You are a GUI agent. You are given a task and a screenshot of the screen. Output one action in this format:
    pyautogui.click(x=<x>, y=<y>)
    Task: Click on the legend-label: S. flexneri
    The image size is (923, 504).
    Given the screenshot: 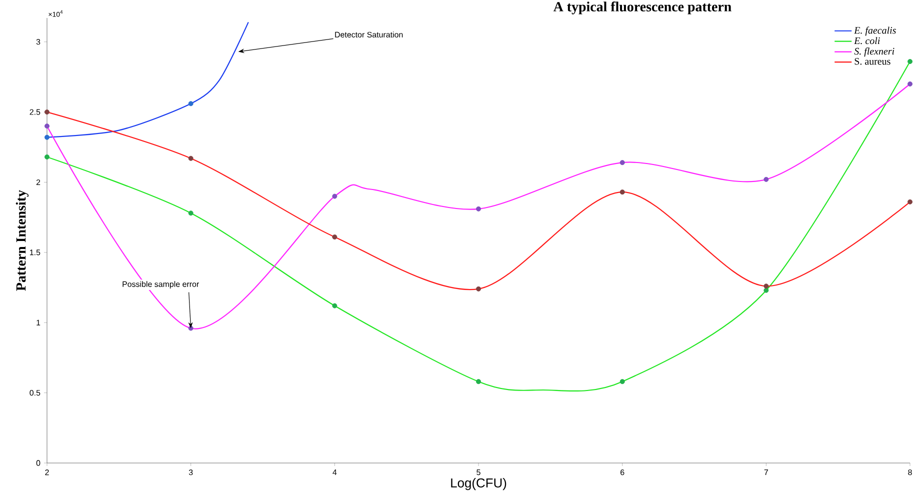 What is the action you would take?
    pyautogui.click(x=874, y=52)
    